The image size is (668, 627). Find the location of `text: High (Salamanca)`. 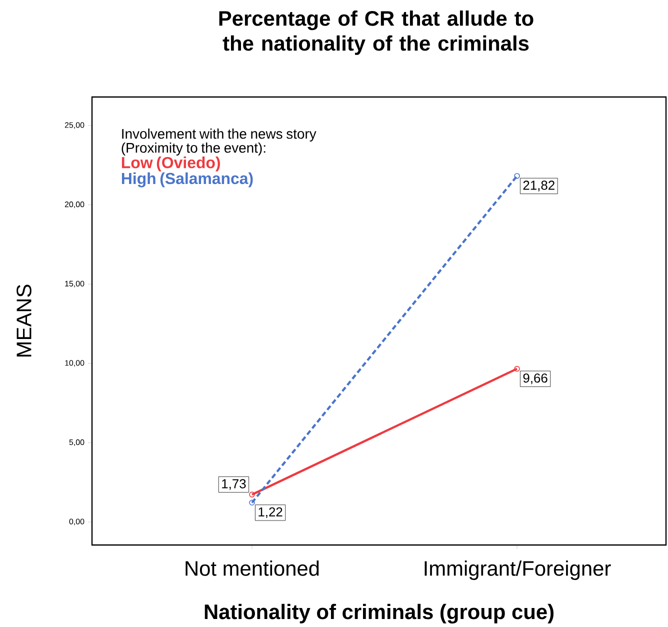

text: High (Salamanca) is located at coordinates (187, 180).